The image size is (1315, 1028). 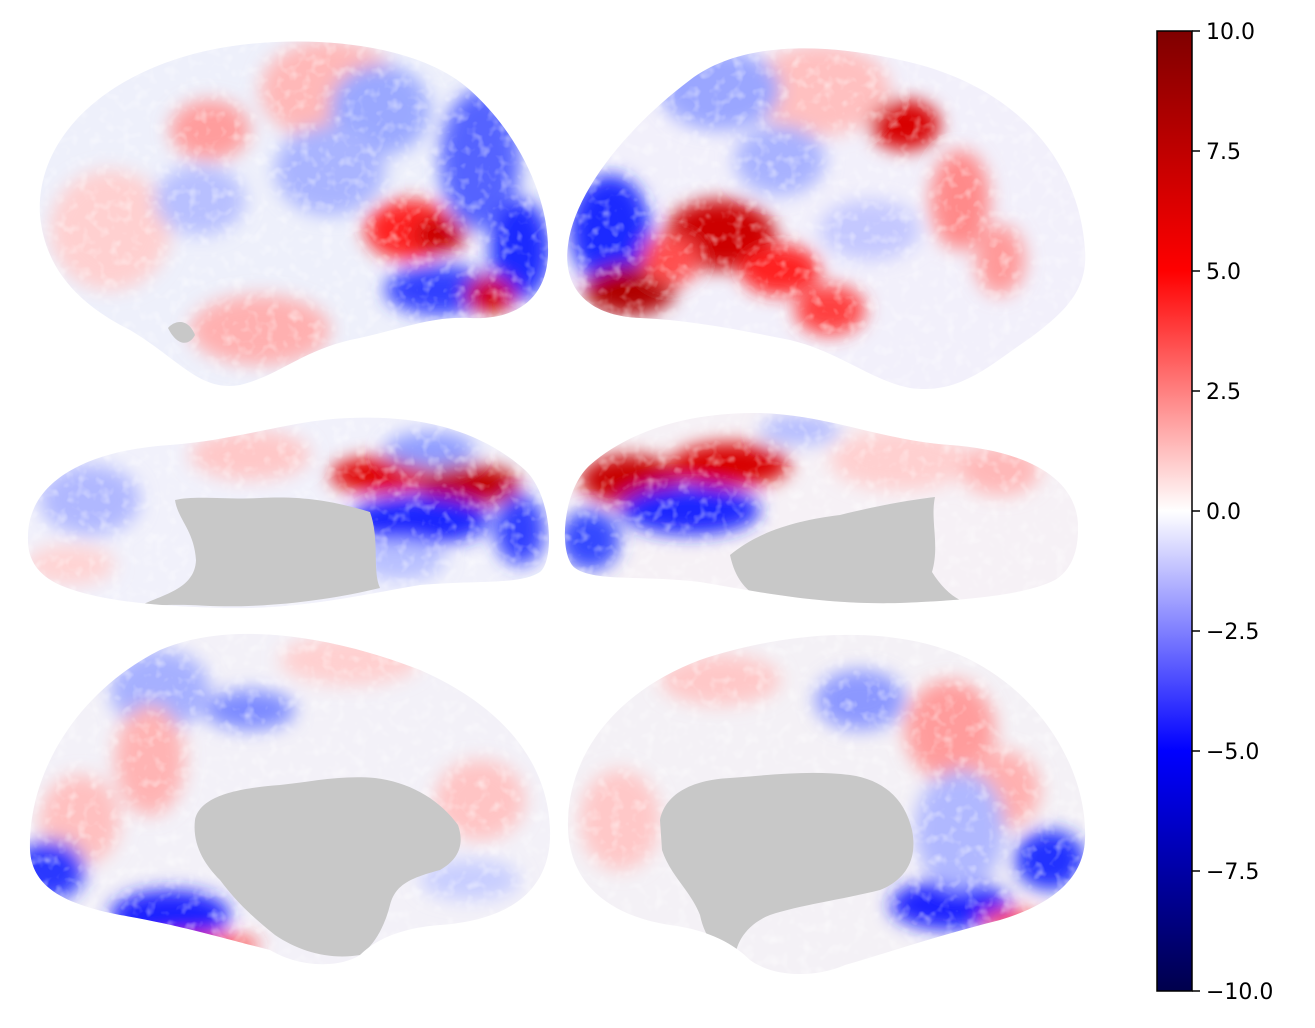 I want to click on colorbar-tick-label: −5.0, so click(x=1232, y=752).